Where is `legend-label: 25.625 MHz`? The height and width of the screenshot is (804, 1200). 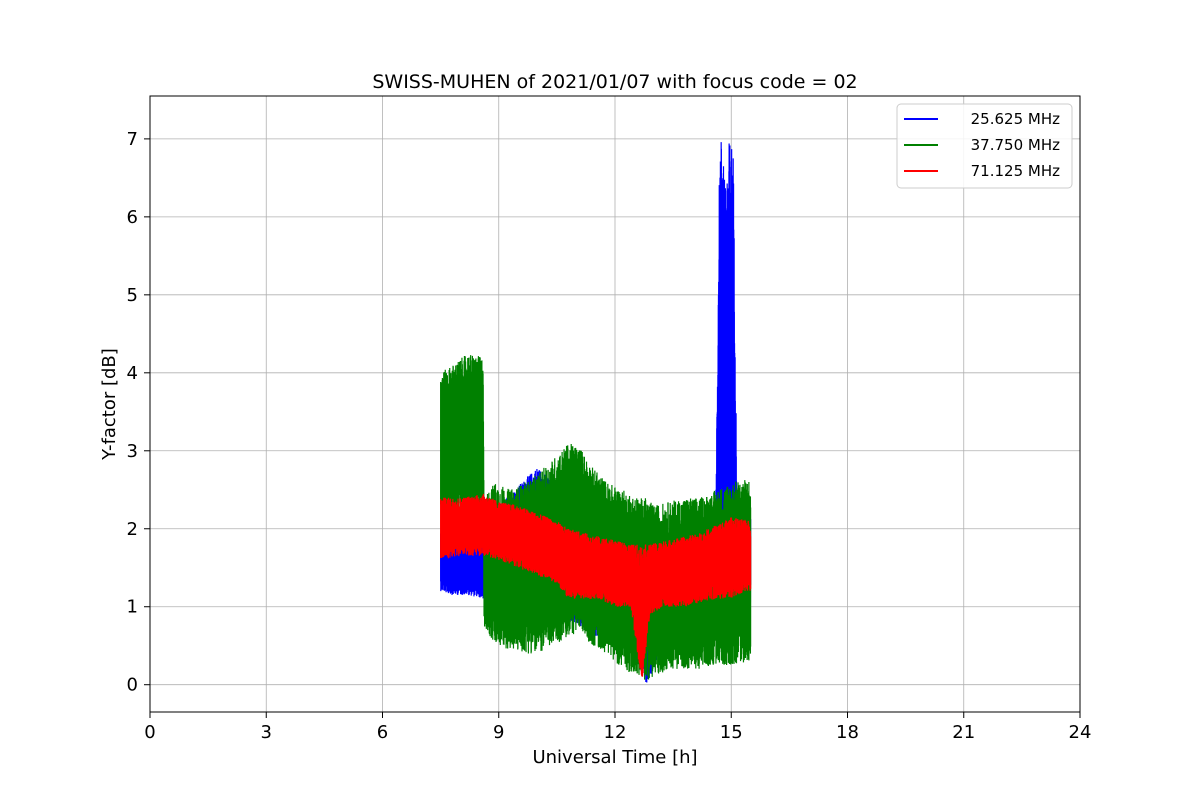 legend-label: 25.625 MHz is located at coordinates (1015, 119).